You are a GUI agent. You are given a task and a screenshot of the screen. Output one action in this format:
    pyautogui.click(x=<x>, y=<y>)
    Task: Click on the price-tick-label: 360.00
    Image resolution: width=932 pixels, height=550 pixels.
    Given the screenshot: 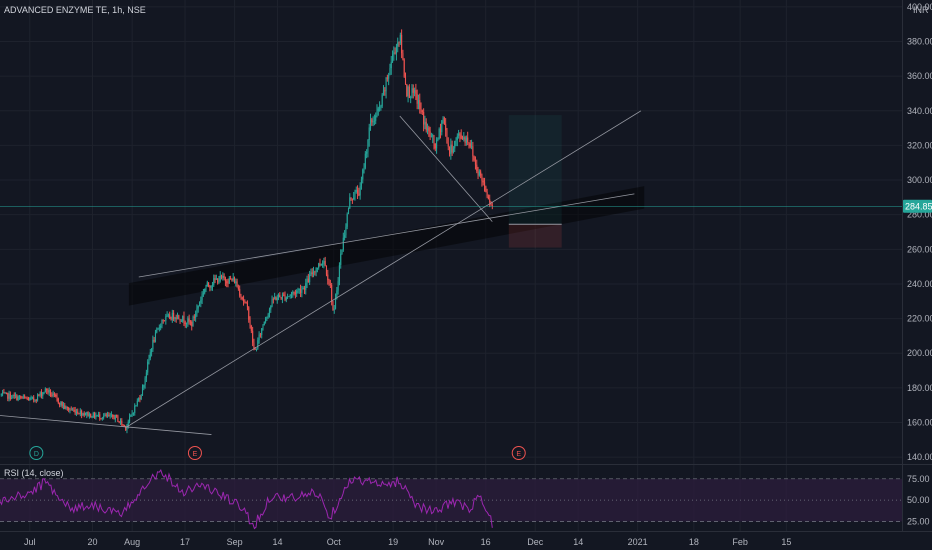 What is the action you would take?
    pyautogui.click(x=919, y=76)
    